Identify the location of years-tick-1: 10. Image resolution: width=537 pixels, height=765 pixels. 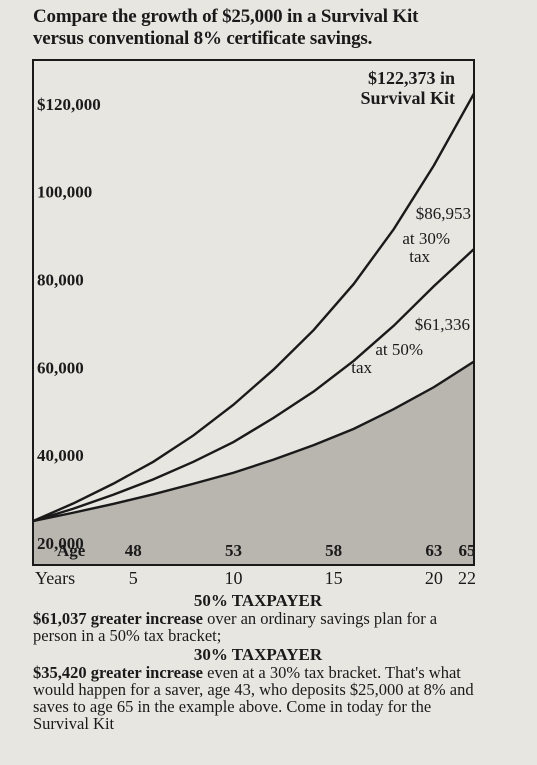
(233, 578).